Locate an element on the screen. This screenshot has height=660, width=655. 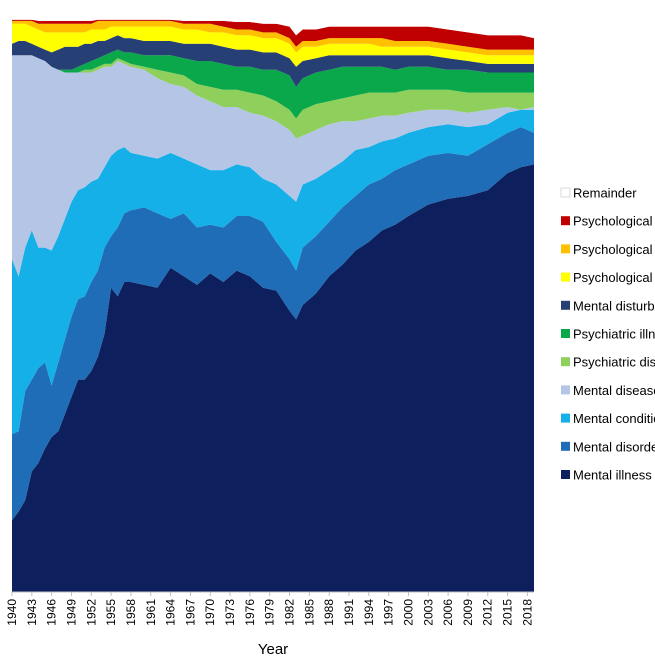
x-tick-label-1943: 1943 is located at coordinates (32, 612).